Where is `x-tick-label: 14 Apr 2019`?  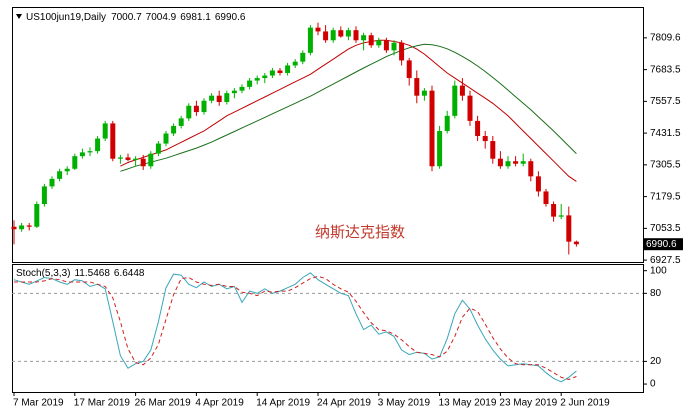 x-tick-label: 14 Apr 2019 is located at coordinates (283, 403).